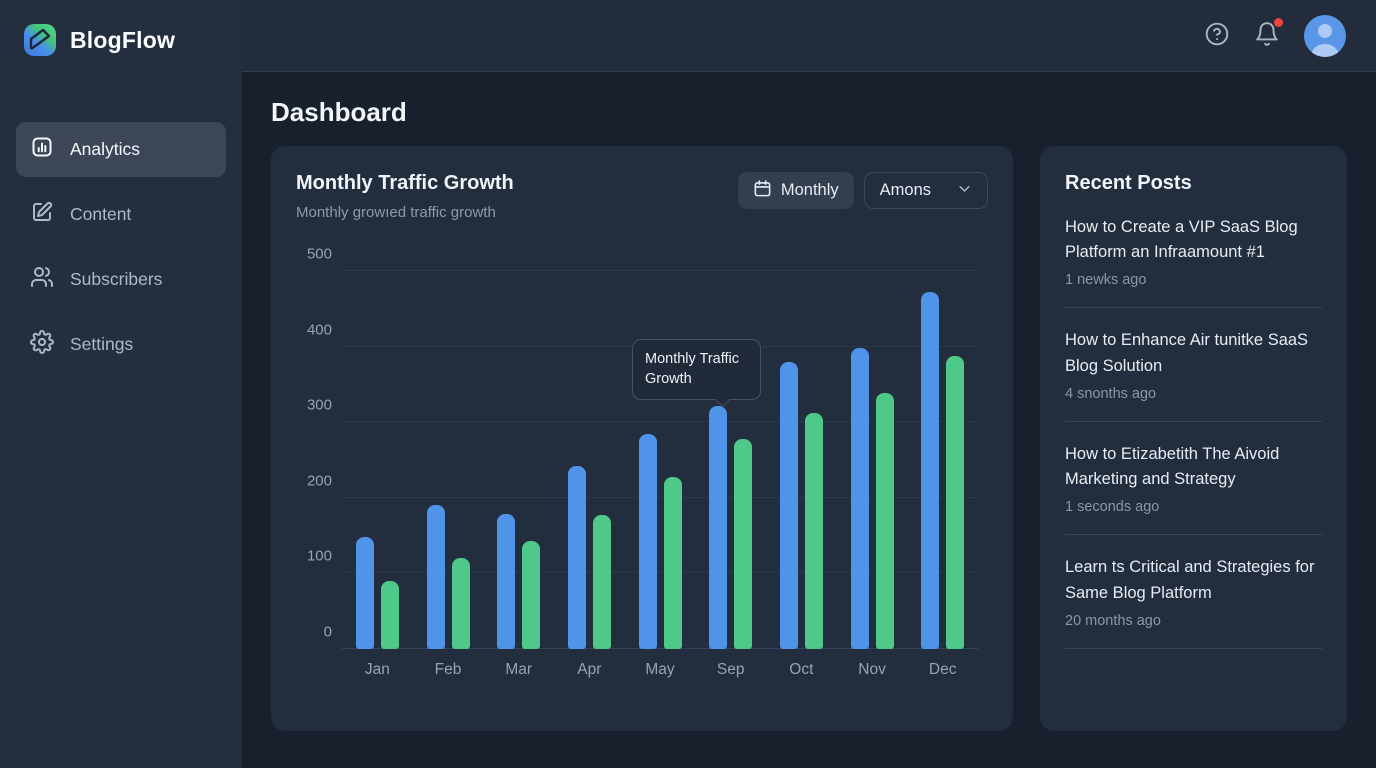  Describe the element at coordinates (730, 460) in the screenshot. I see `bar-group-sep` at that location.